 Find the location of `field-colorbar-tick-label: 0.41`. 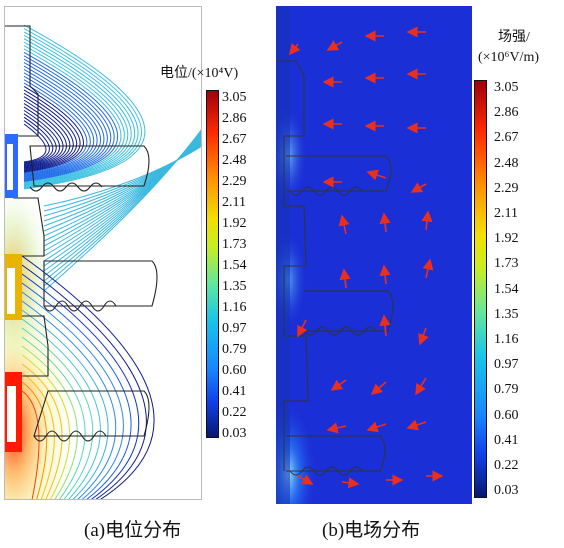

field-colorbar-tick-label: 0.41 is located at coordinates (506, 440).